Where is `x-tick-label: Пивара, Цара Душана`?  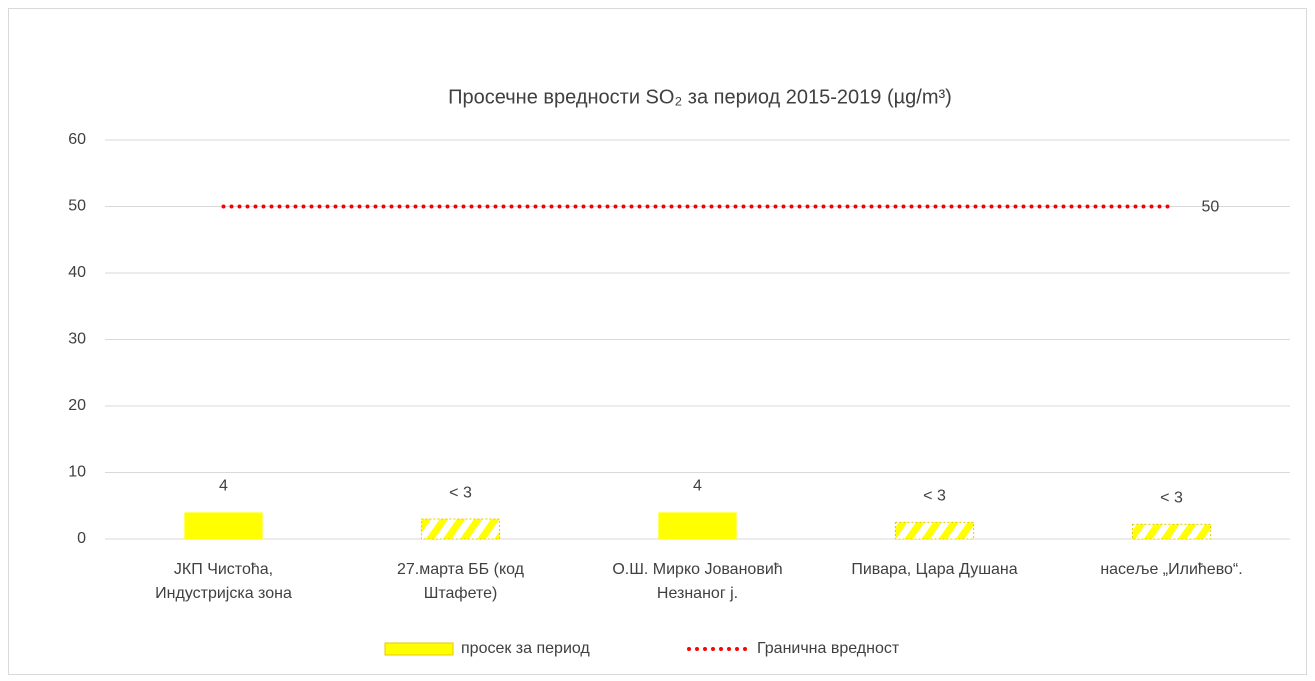
x-tick-label: Пивара, Цара Душана is located at coordinates (934, 569).